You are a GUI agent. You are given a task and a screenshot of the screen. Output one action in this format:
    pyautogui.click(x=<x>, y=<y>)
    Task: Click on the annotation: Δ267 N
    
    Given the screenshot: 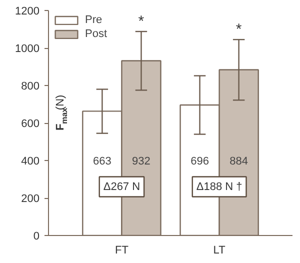 What is the action you would take?
    pyautogui.click(x=121, y=186)
    